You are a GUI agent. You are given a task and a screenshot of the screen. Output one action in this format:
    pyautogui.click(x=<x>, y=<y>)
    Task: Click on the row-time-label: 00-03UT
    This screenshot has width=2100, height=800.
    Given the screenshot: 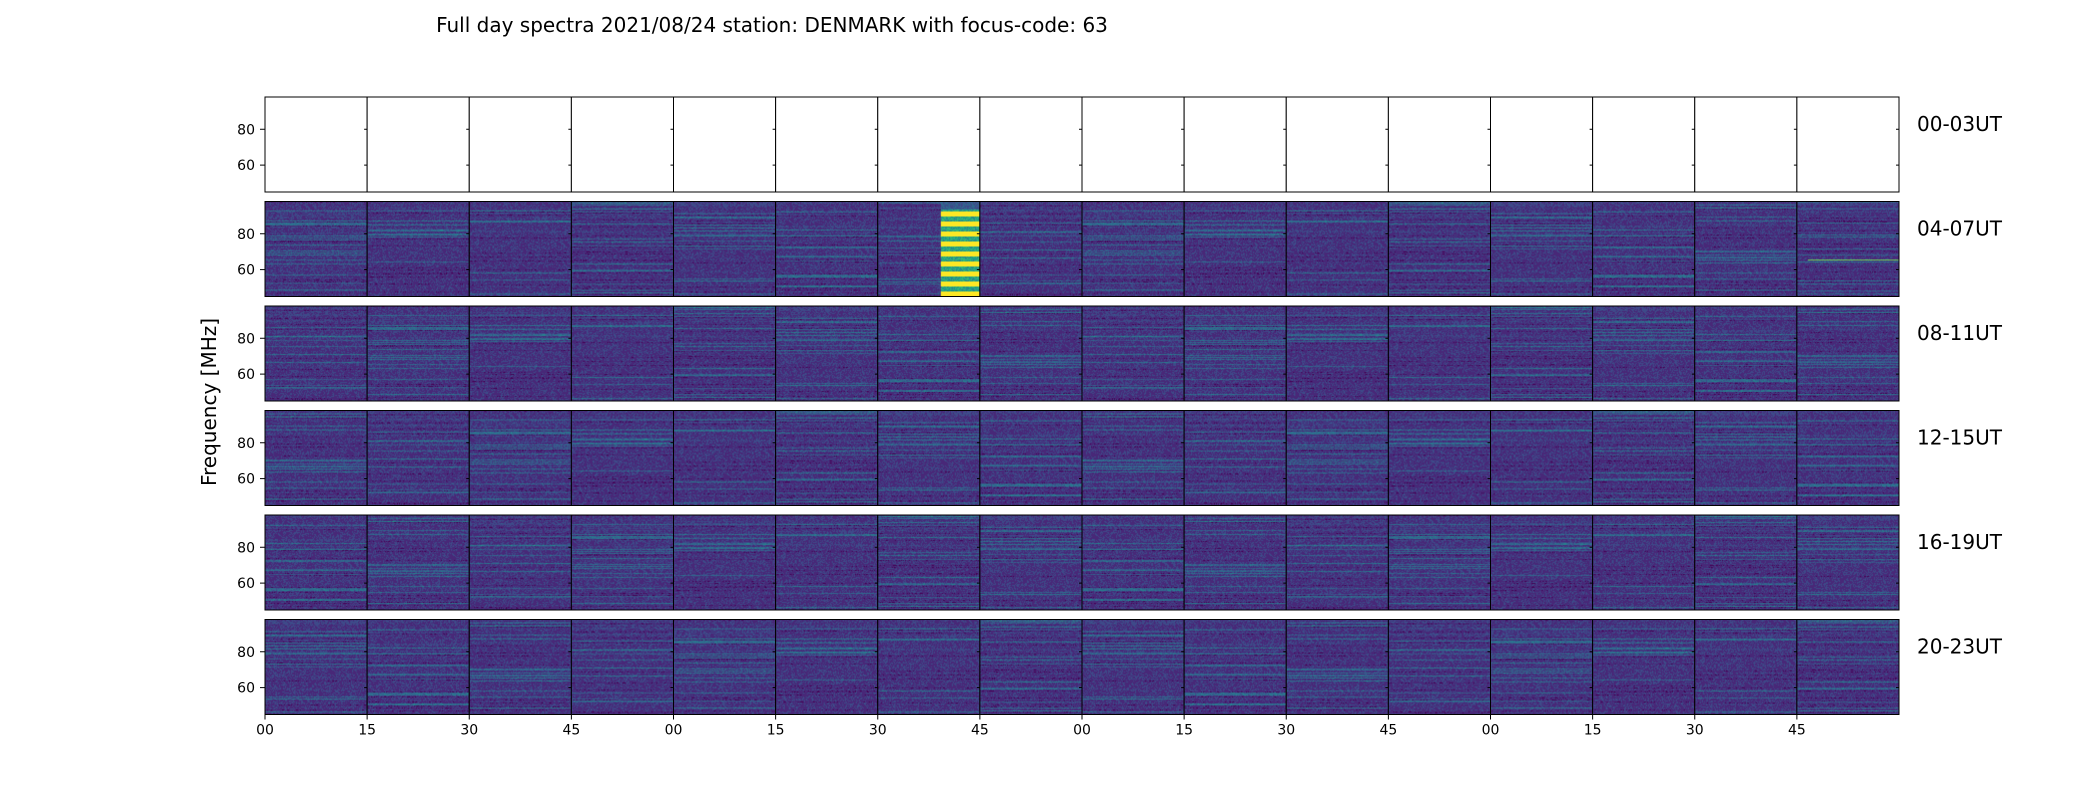 What is the action you would take?
    pyautogui.click(x=1960, y=124)
    